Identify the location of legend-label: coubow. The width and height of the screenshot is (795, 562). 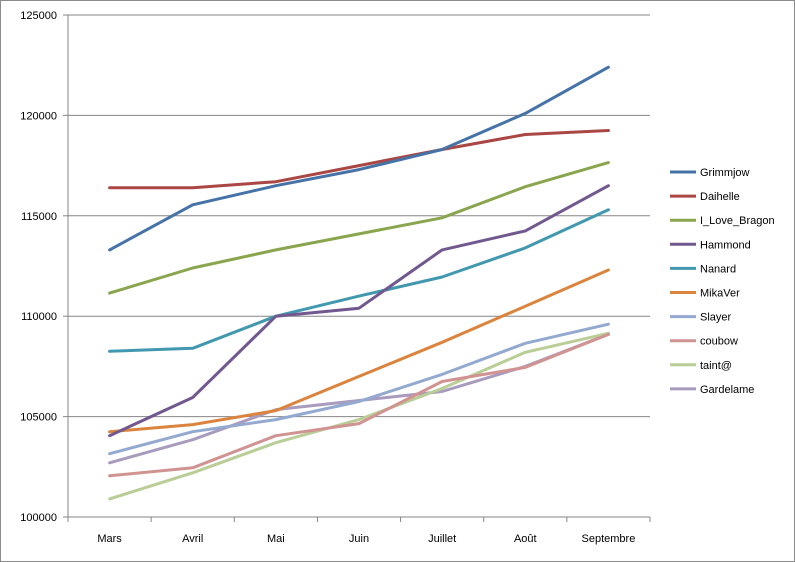
(719, 342).